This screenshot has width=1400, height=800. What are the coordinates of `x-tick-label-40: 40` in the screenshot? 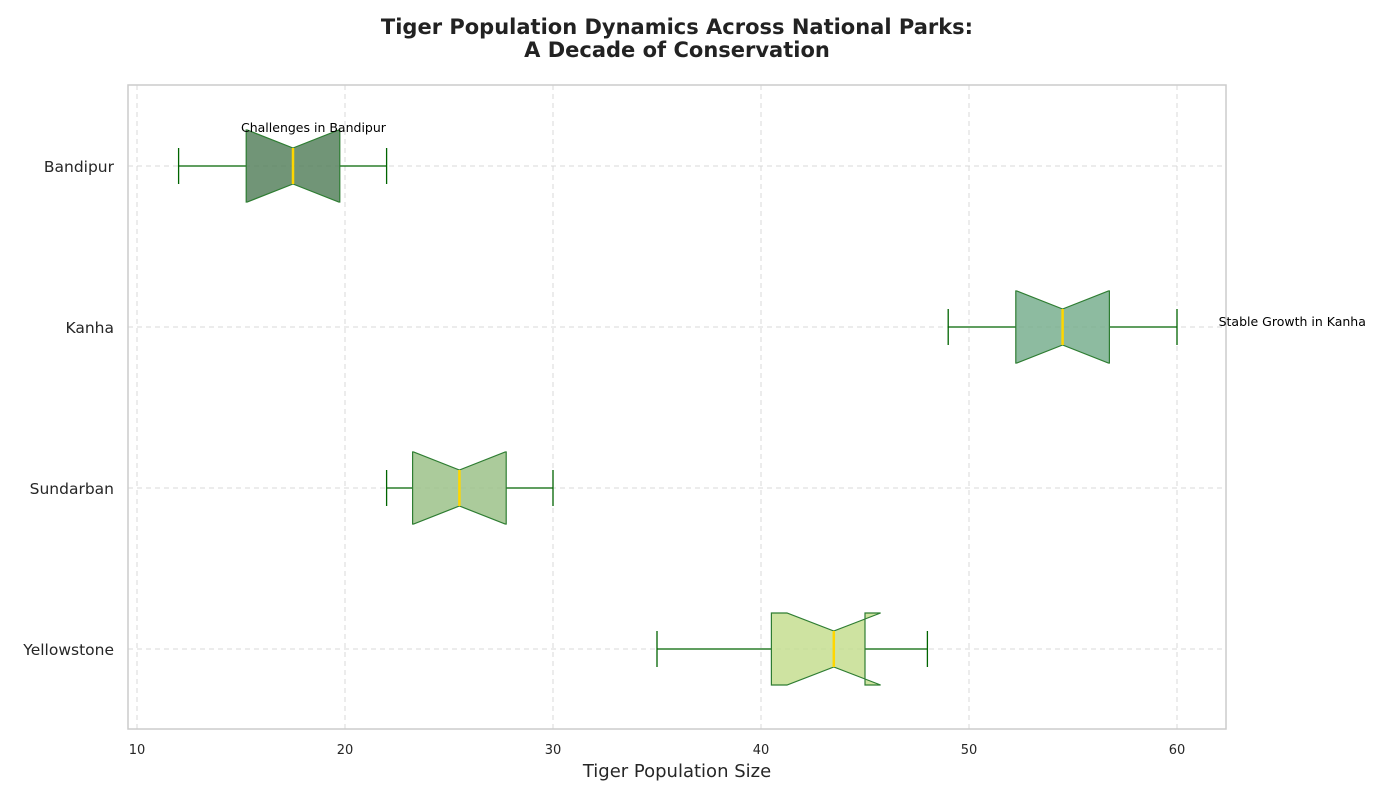 It's located at (761, 750).